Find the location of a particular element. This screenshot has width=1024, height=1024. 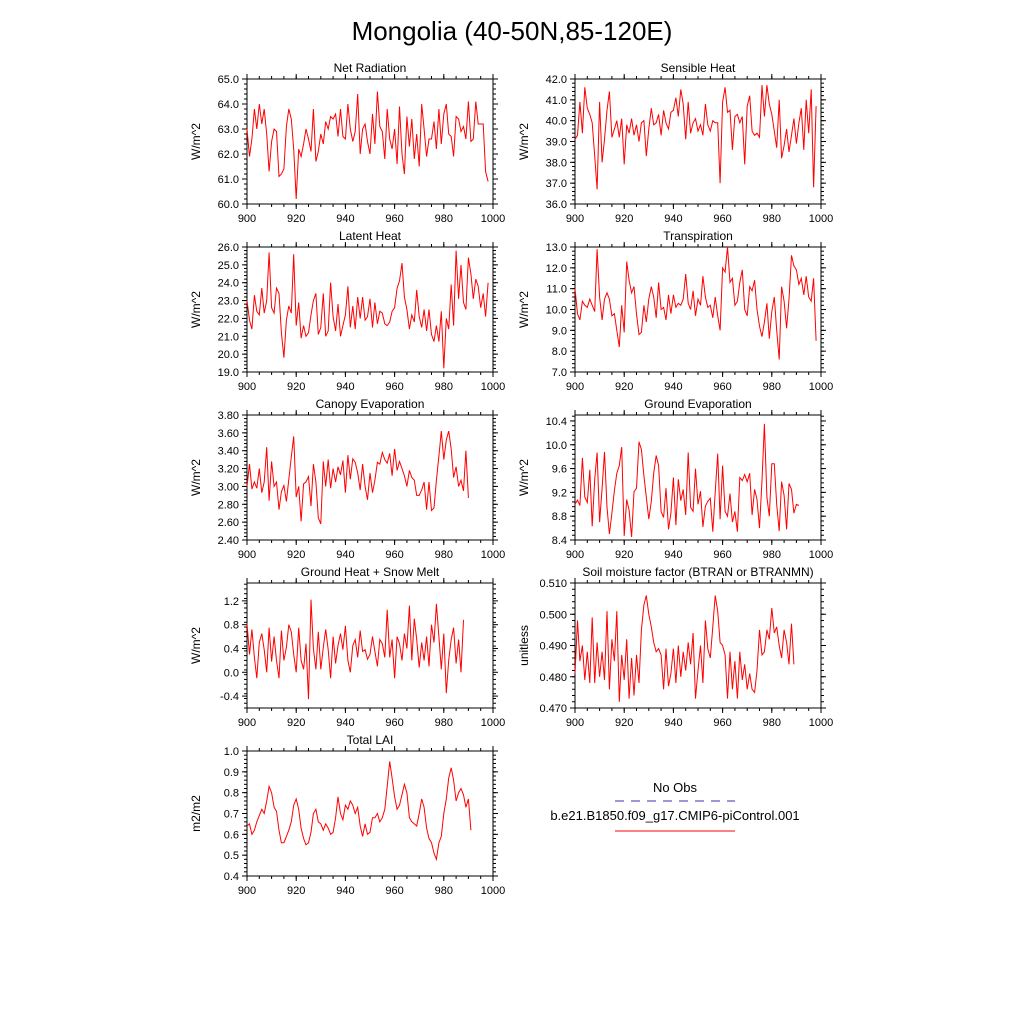

y-tick-label: 2.80 is located at coordinates (228, 505).